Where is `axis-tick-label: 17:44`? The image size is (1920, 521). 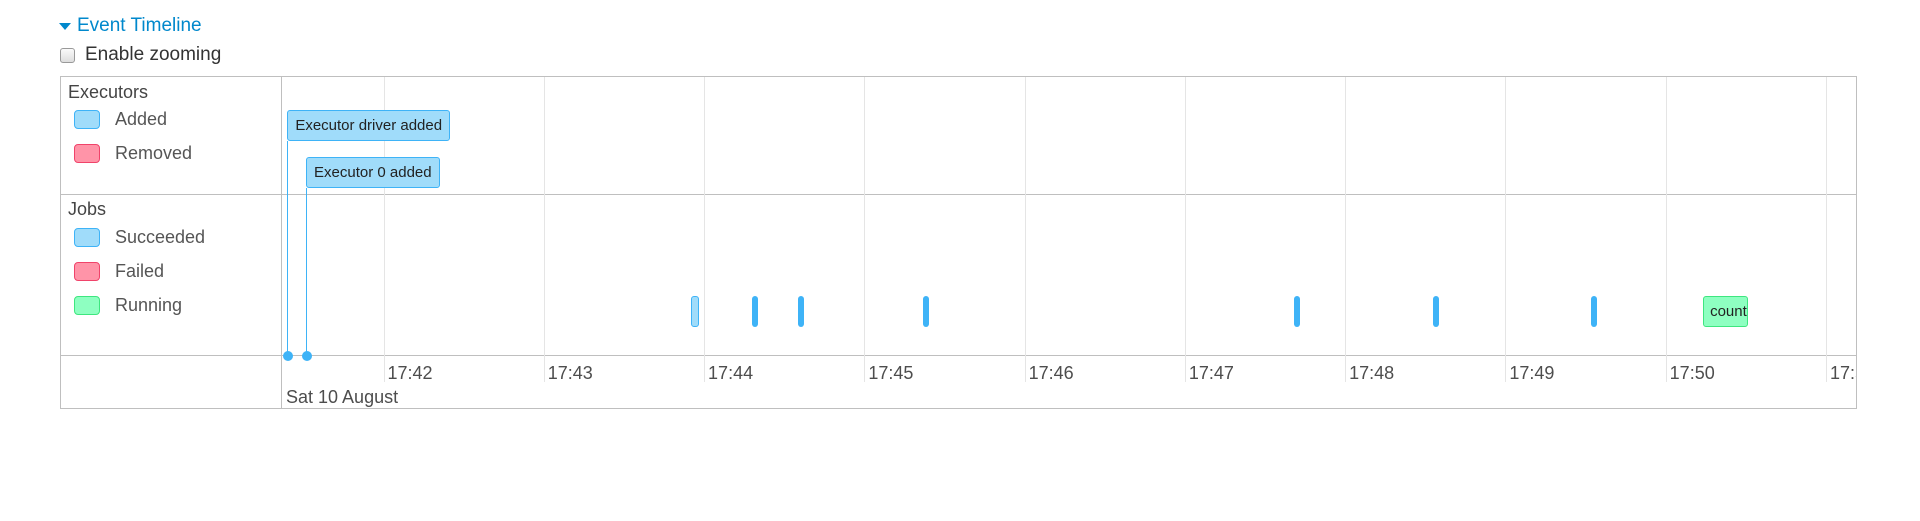
axis-tick-label: 17:44 is located at coordinates (731, 373).